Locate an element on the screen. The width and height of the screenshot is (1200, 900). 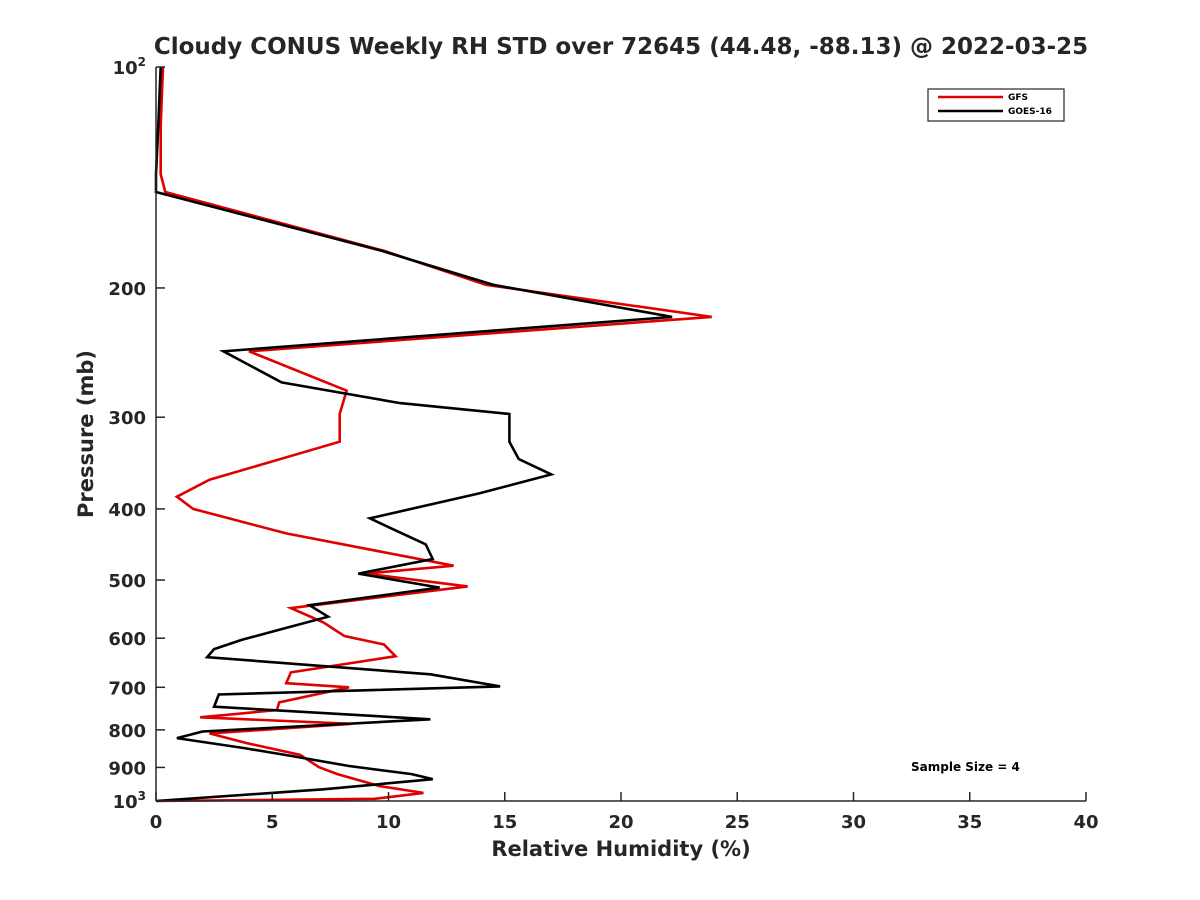
x-tick-label: 35 is located at coordinates (969, 822).